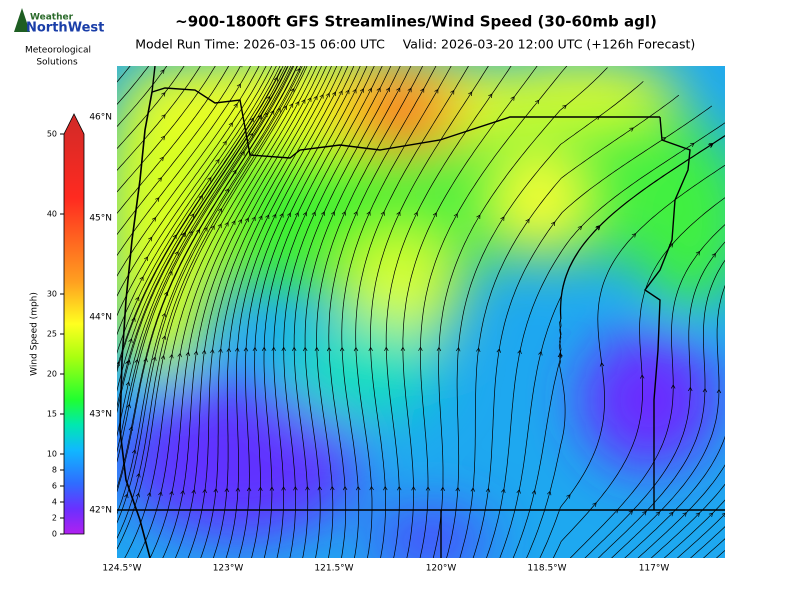  I want to click on colorbar-tick-label: 15, so click(52, 414).